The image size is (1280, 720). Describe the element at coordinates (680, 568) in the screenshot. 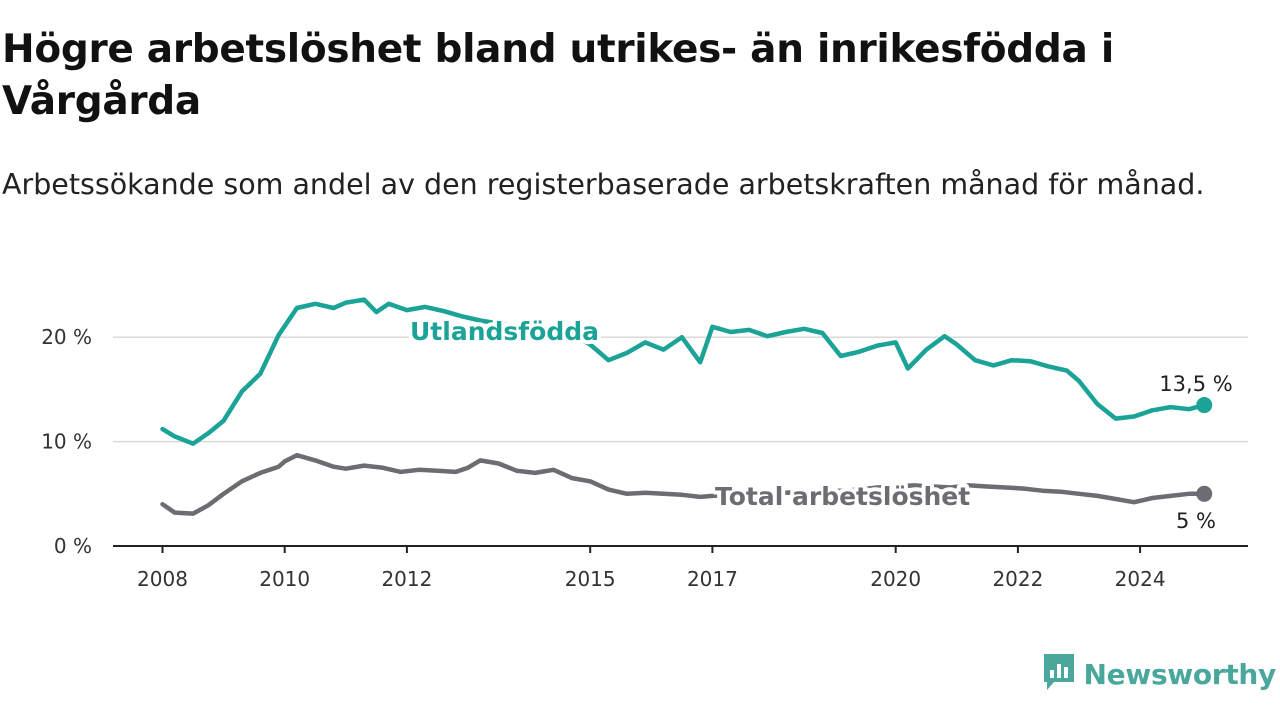

I see `x-axis: 2008 2010 2012 2015 2017 2020 2022 2024` at that location.